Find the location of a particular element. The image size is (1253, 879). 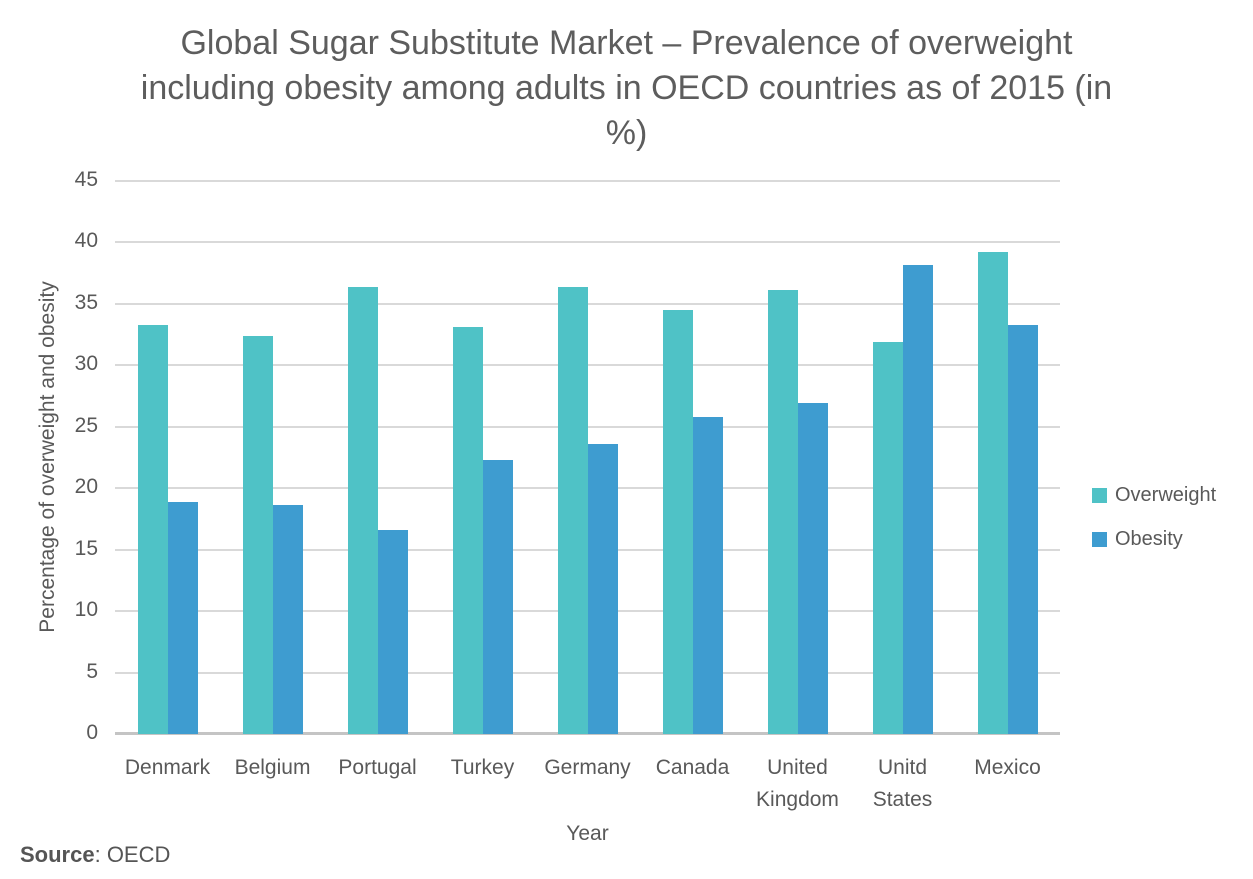

source-note: Source: OECD is located at coordinates (95, 855).